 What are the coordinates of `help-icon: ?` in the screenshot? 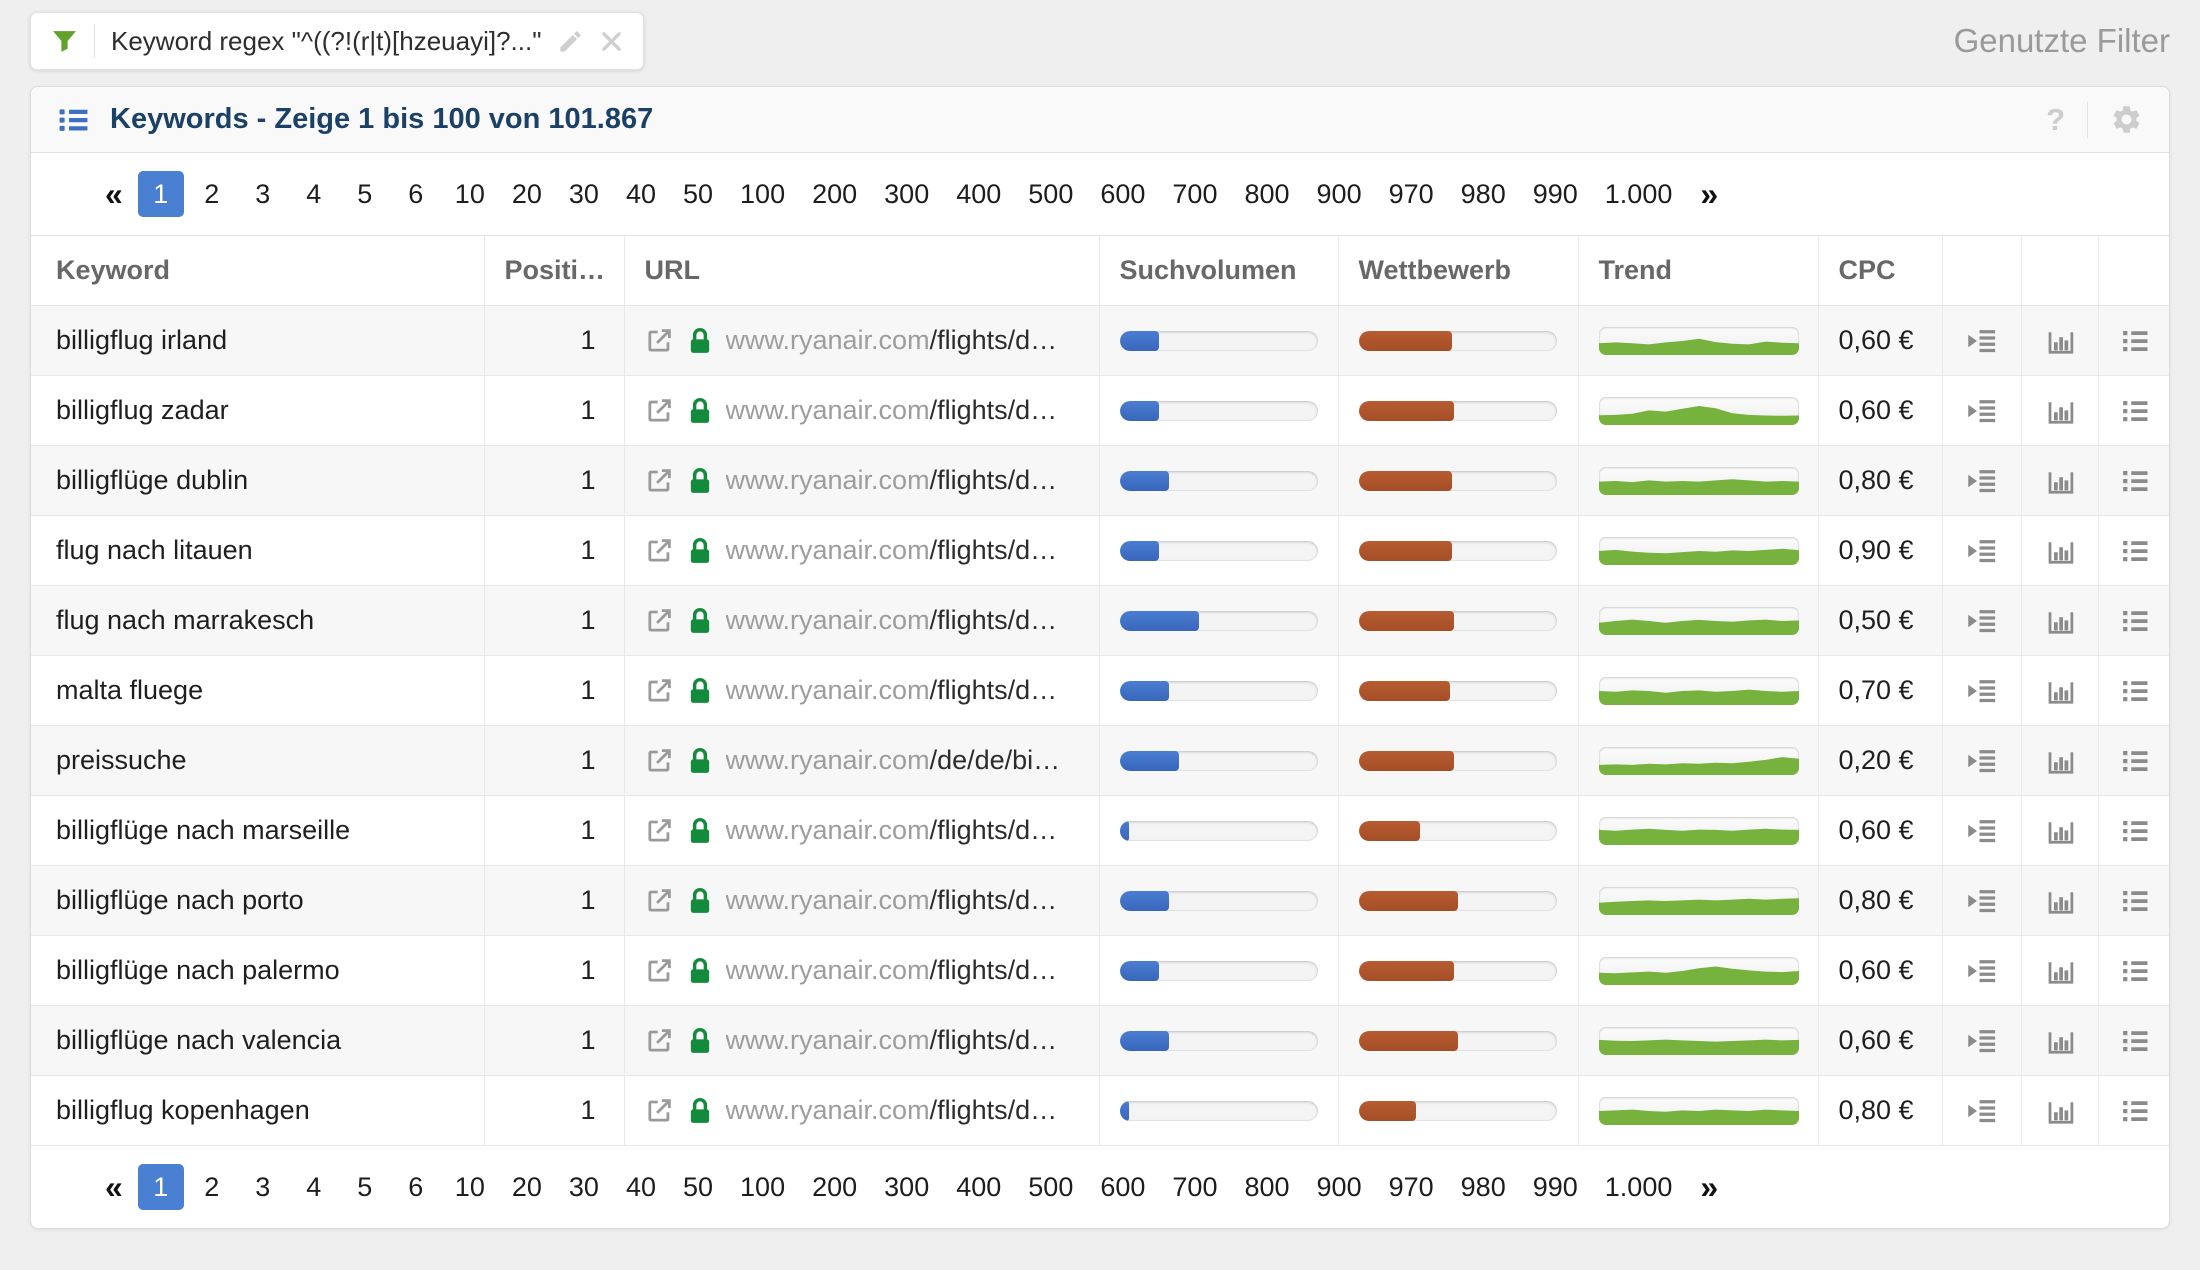 It's located at (2055, 119).